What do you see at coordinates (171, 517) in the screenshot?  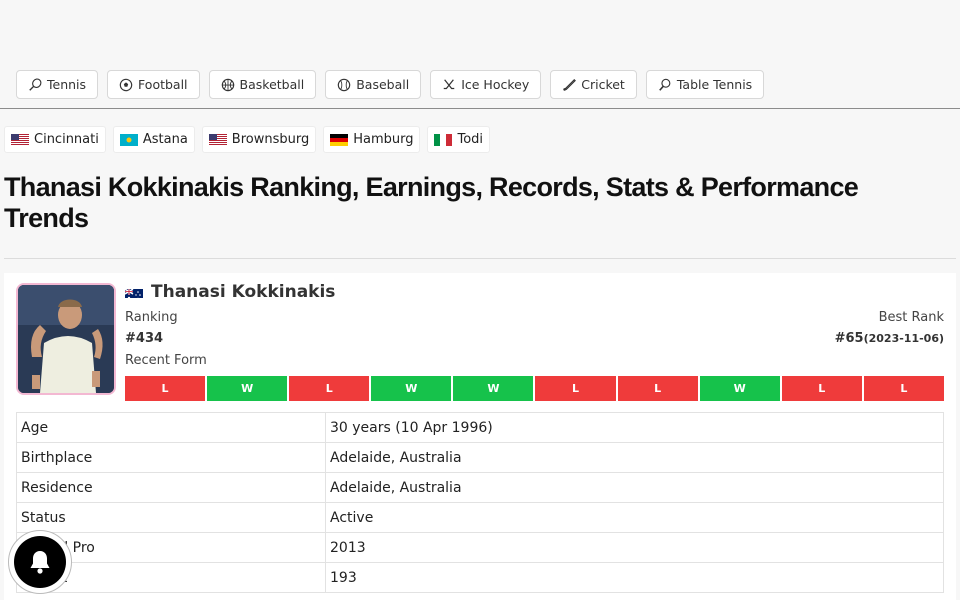 I see `info-key: Status` at bounding box center [171, 517].